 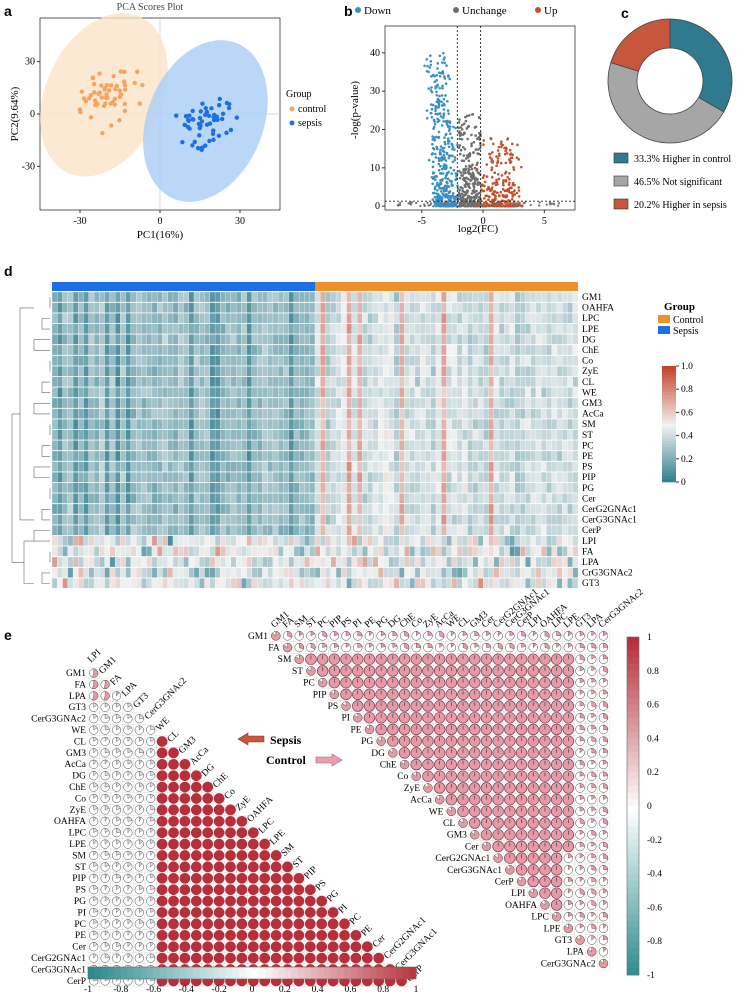 What do you see at coordinates (192, 145) in the screenshot?
I see `pca-point-sepsis` at bounding box center [192, 145].